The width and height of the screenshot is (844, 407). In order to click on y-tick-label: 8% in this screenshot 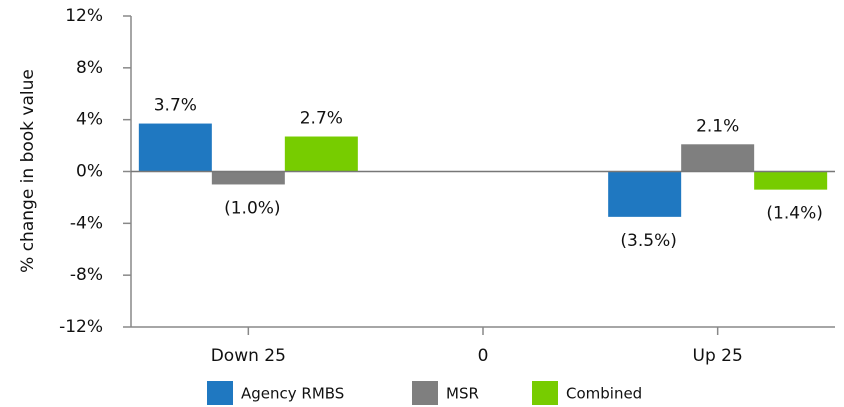, I will do `click(89, 68)`.